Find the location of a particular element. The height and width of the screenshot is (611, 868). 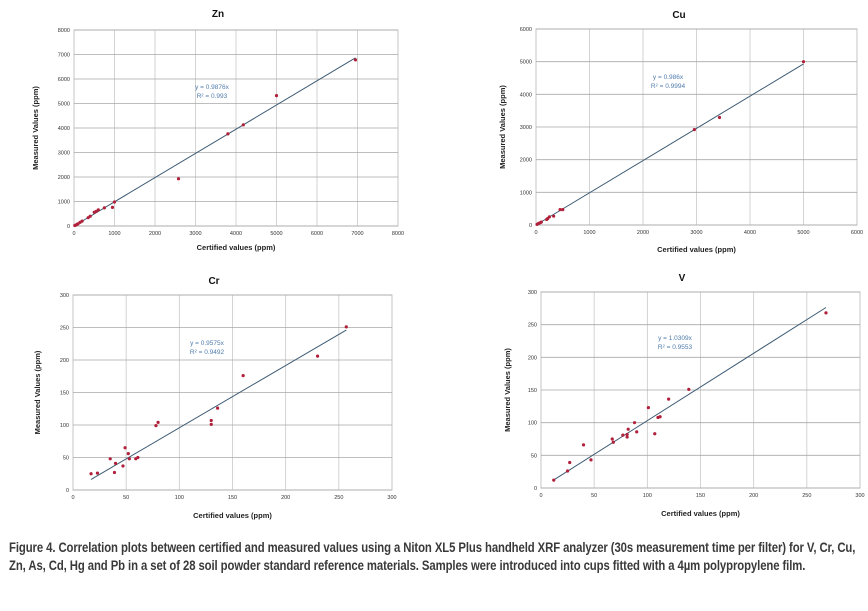

x-tick-label: 5000 is located at coordinates (276, 234).